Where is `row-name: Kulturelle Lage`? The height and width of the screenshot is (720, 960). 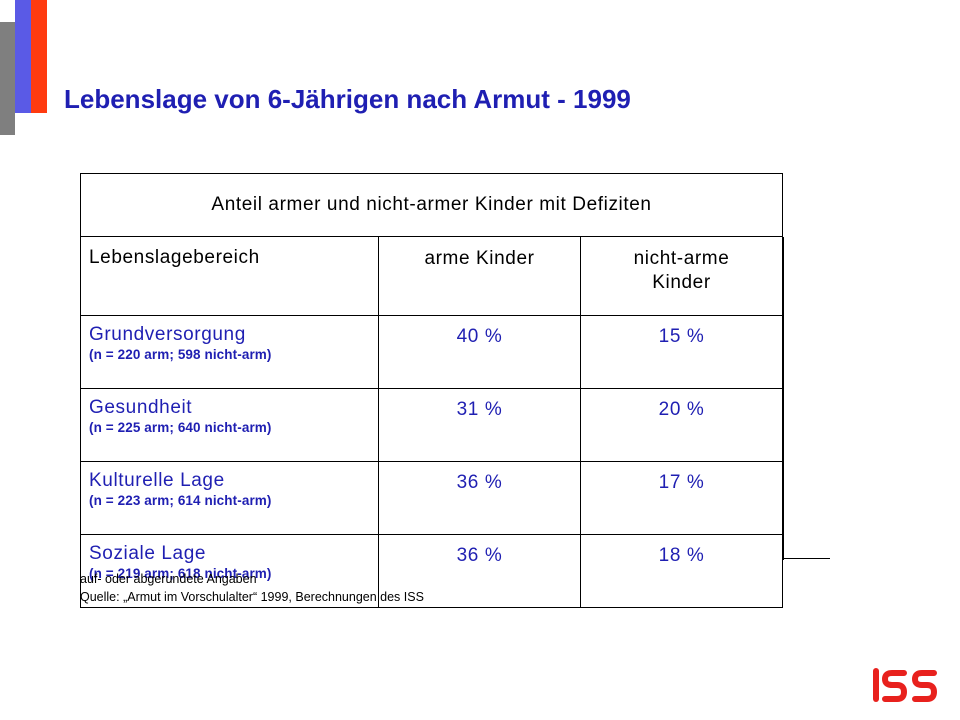 row-name: Kulturelle Lage is located at coordinates (157, 480).